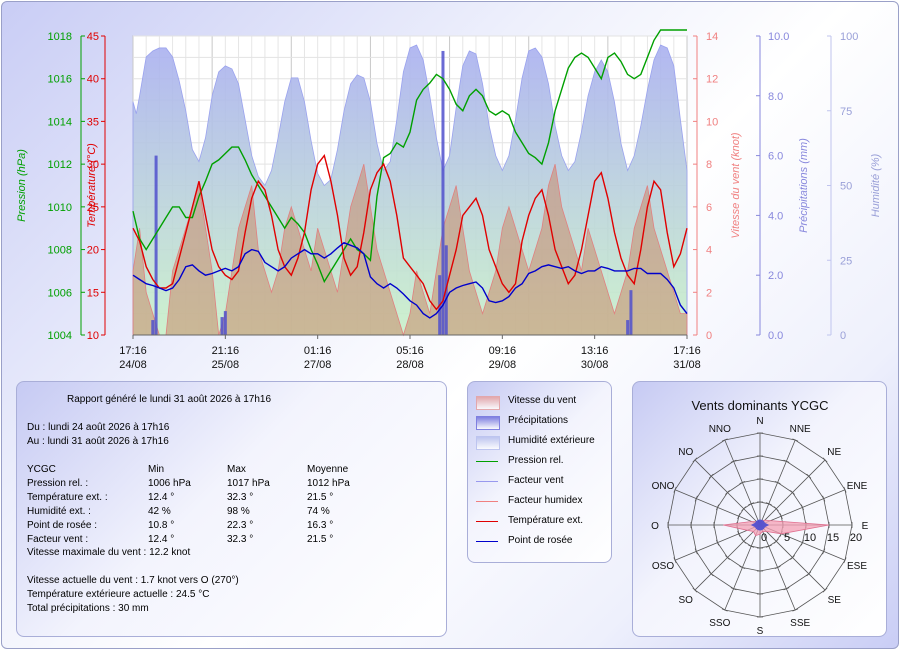  Describe the element at coordinates (248, 483) in the screenshot. I see `row-max: 1017 hPa` at that location.